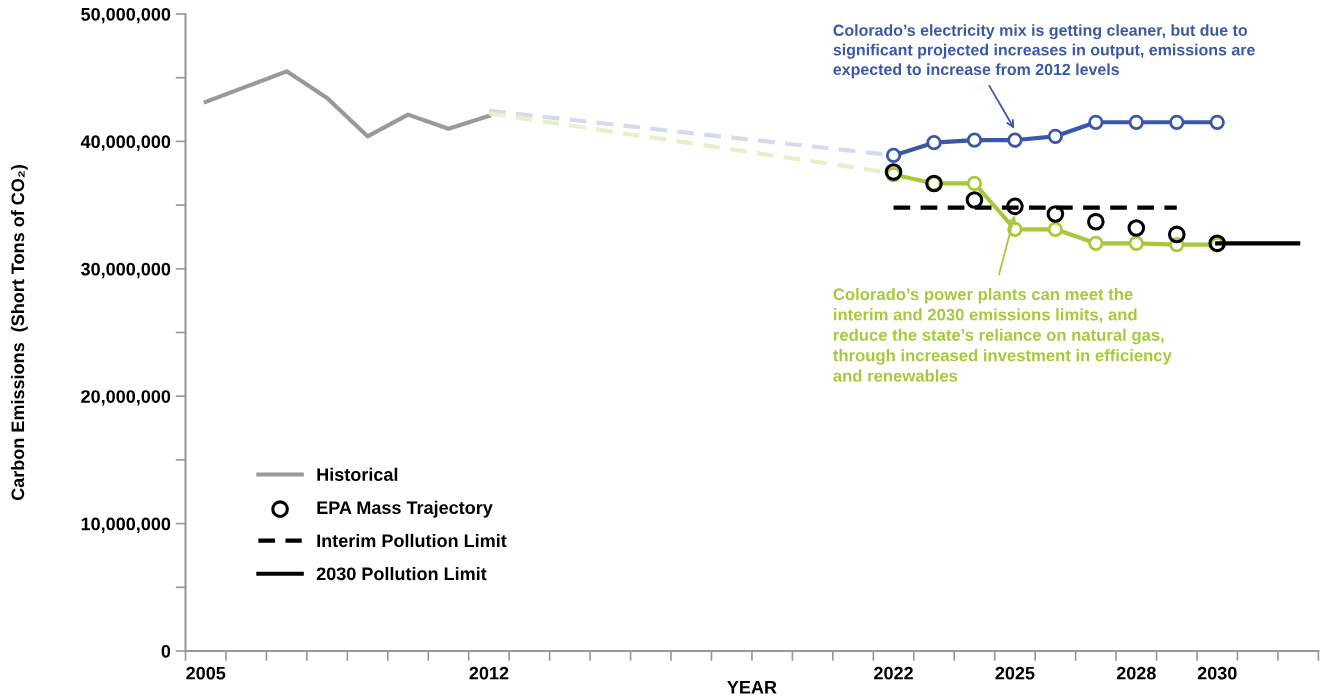  What do you see at coordinates (1002, 334) in the screenshot?
I see `annotation: Colorado’s power plants can meet the interim and 2030 emissions limits, and reduce the state’s reliance on natural gas, through increased investment in efficiency and renewables` at bounding box center [1002, 334].